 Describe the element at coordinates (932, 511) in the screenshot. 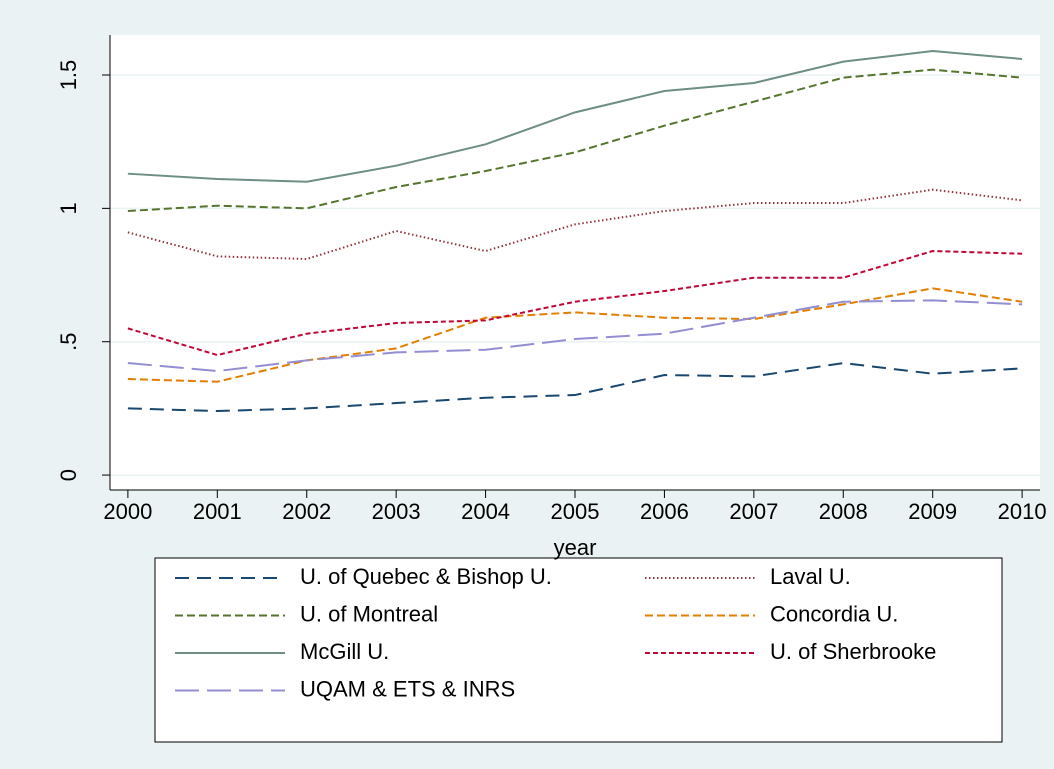

I see `x-tick-label: 2009` at that location.